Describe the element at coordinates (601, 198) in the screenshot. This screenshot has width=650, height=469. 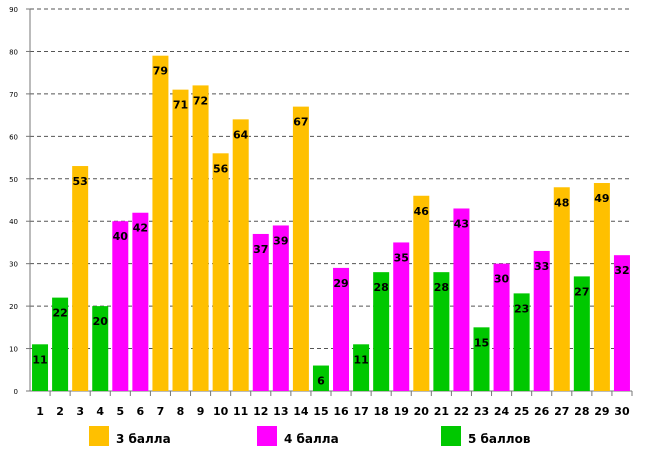
I see `data-label: 49` at that location.